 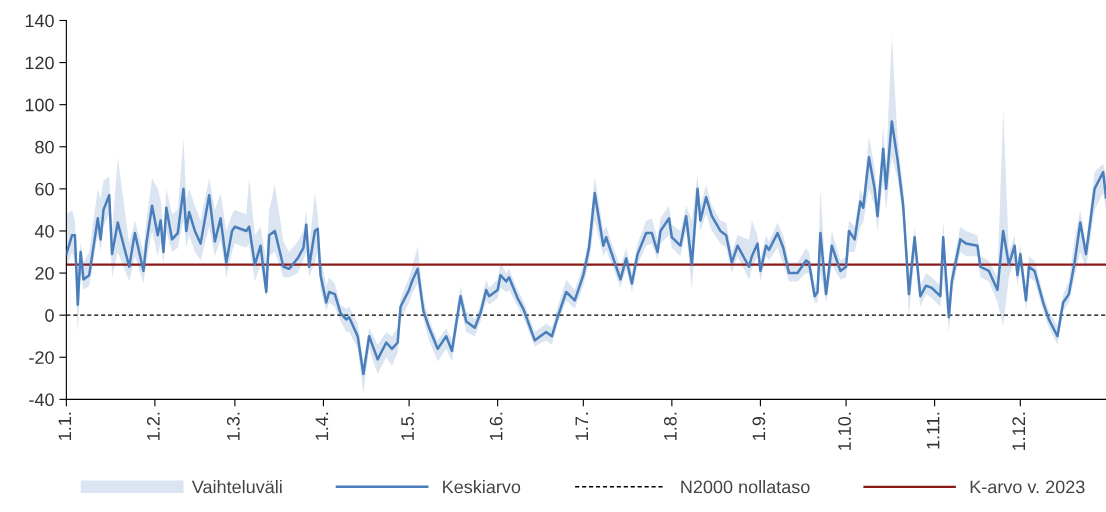 I want to click on x-tick-label: 1.6., so click(x=496, y=426).